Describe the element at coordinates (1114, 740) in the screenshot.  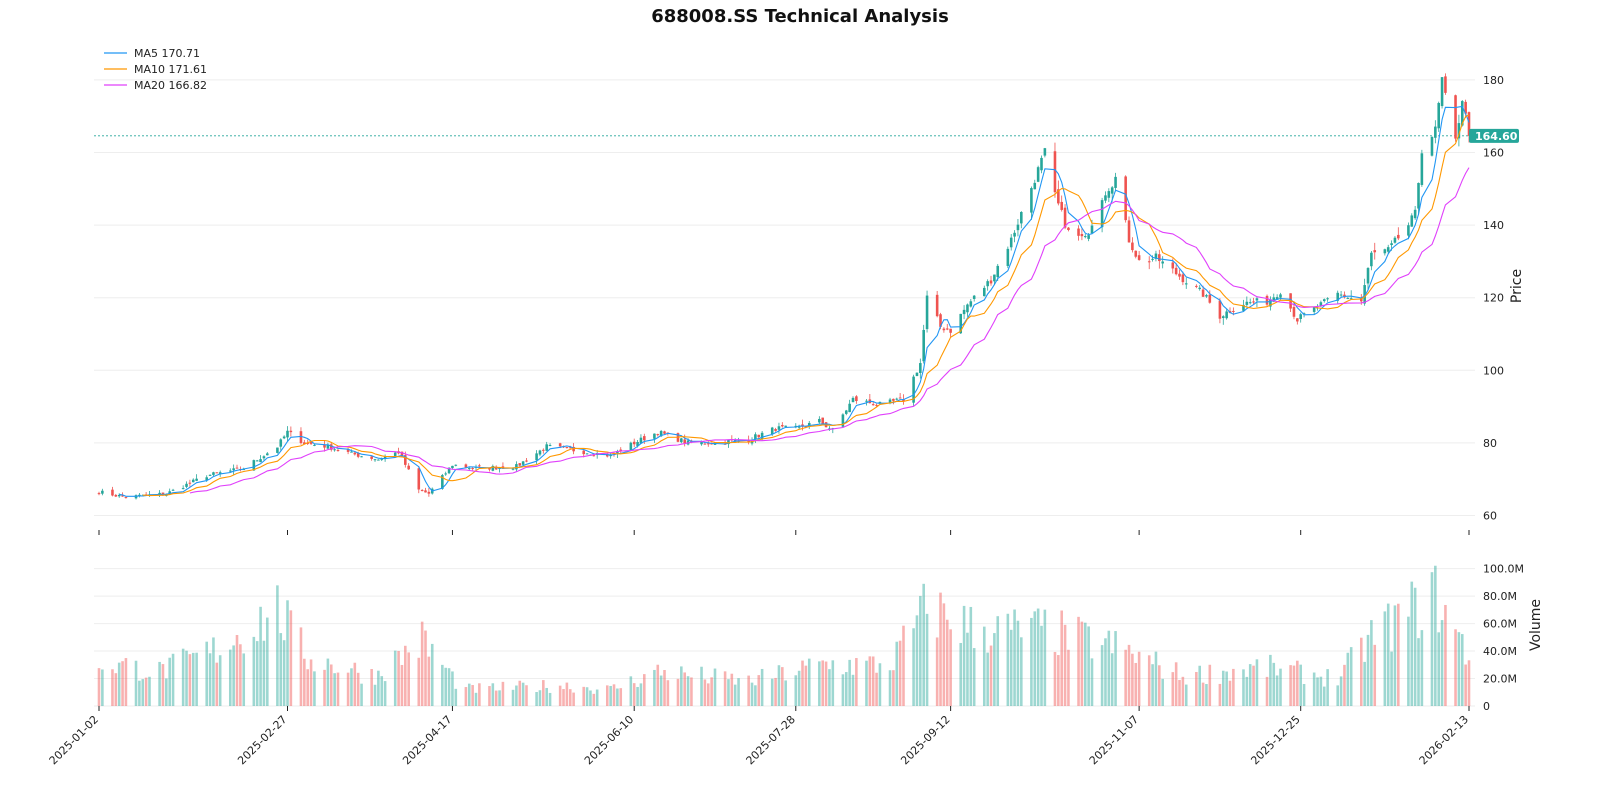
I see `x-tick-label: 2025-11-07` at that location.